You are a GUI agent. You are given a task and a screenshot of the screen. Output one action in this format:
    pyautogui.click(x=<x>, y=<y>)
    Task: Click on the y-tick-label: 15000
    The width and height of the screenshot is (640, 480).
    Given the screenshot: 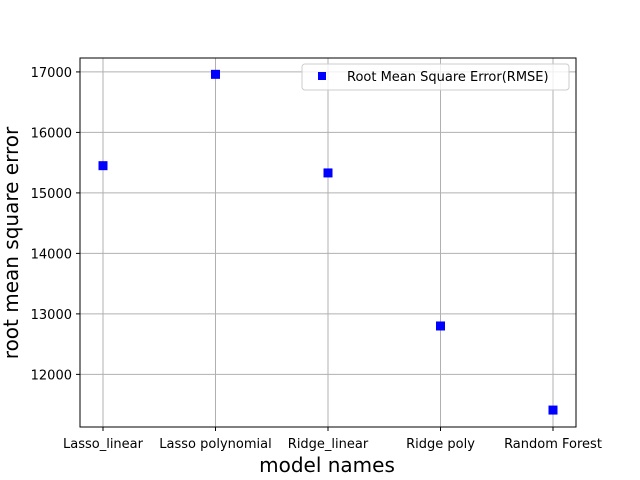 What is the action you would take?
    pyautogui.click(x=51, y=194)
    